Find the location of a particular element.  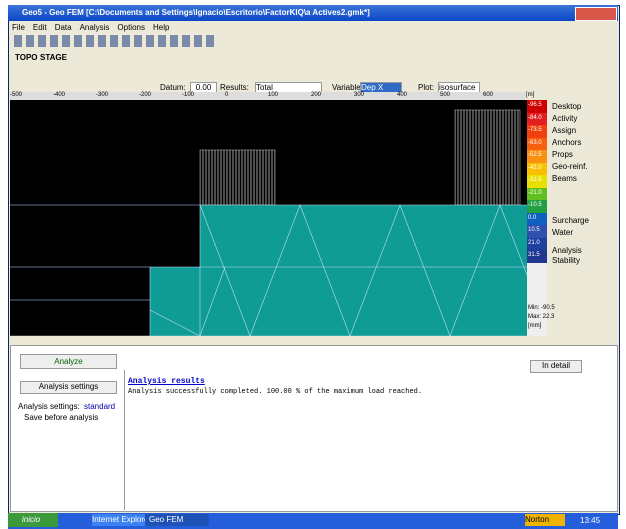

menu-bar: File Edit Data Analysis Options Help is located at coordinates (94, 27).